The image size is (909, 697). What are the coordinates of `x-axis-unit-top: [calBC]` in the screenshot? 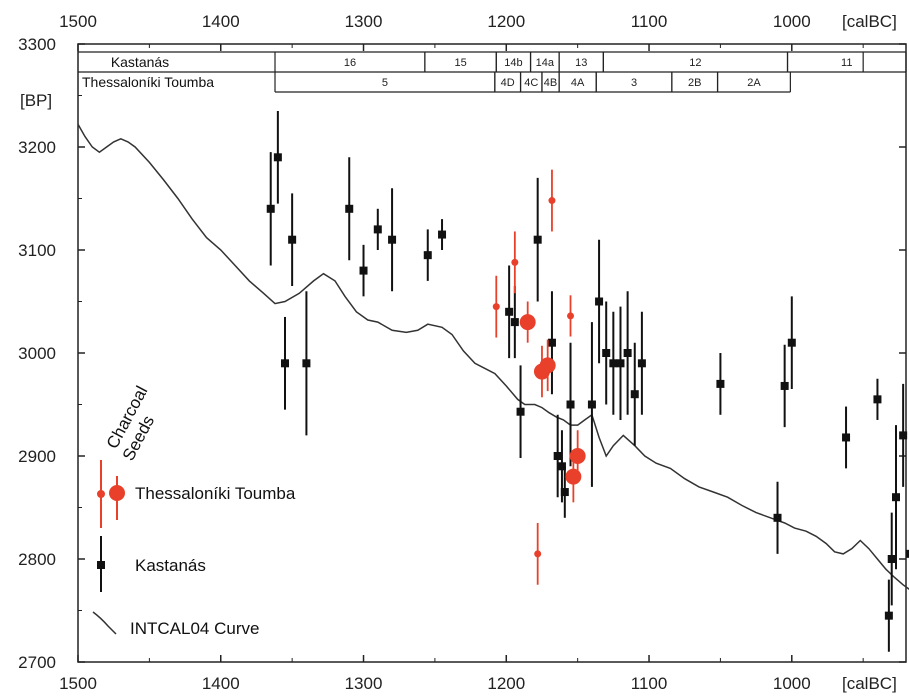 It's located at (869, 21).